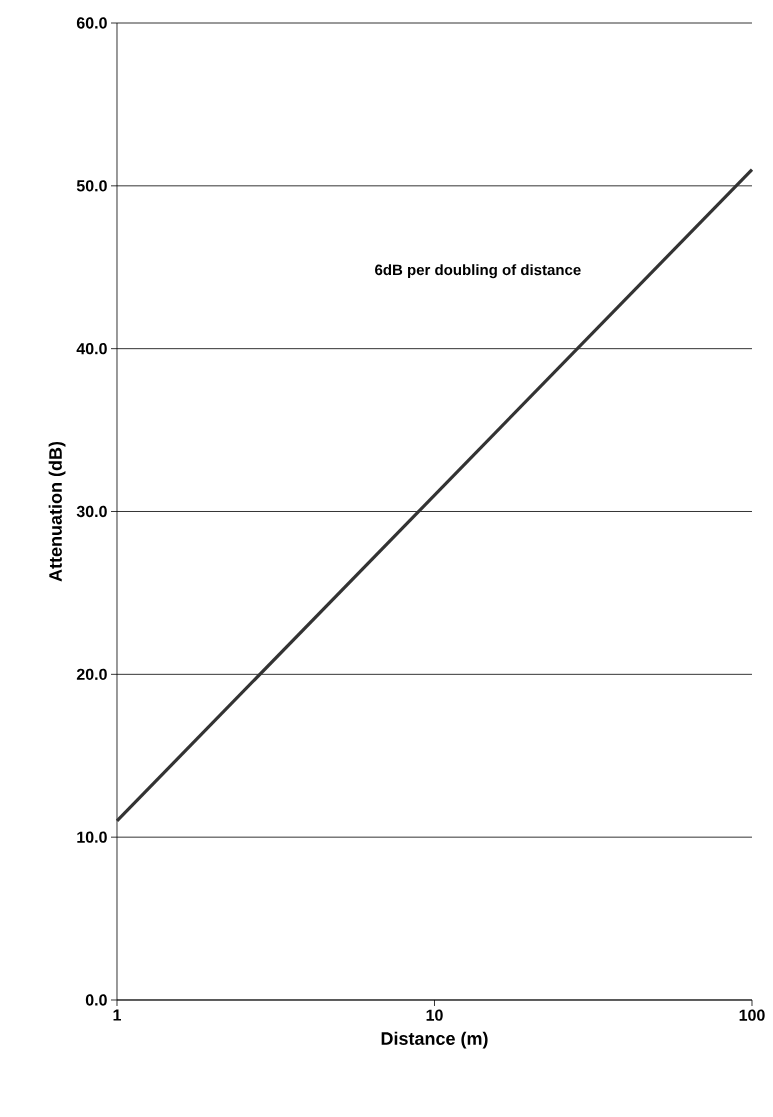 The image size is (773, 1117). I want to click on y-tick-label: 10.0, so click(92, 837).